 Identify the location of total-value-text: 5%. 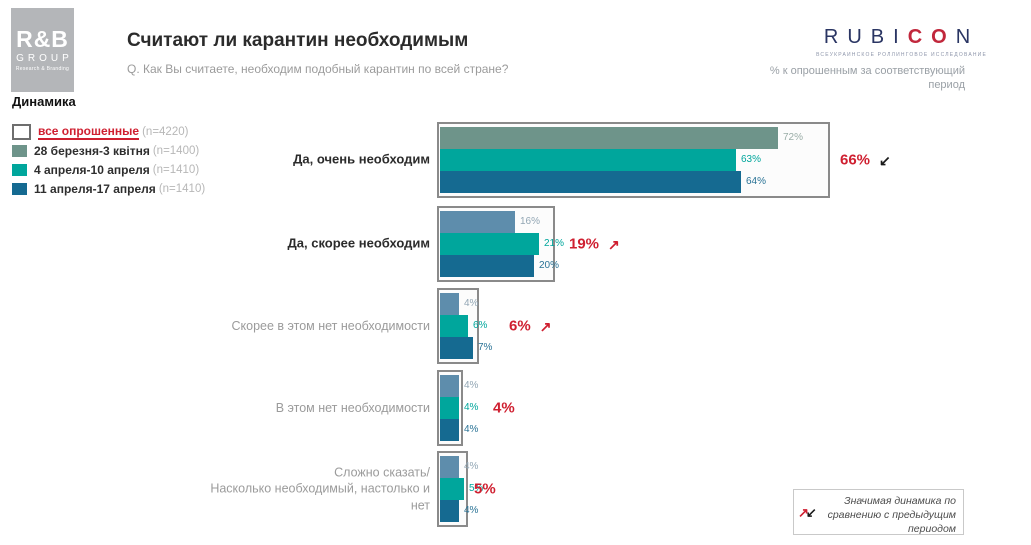
(485, 489).